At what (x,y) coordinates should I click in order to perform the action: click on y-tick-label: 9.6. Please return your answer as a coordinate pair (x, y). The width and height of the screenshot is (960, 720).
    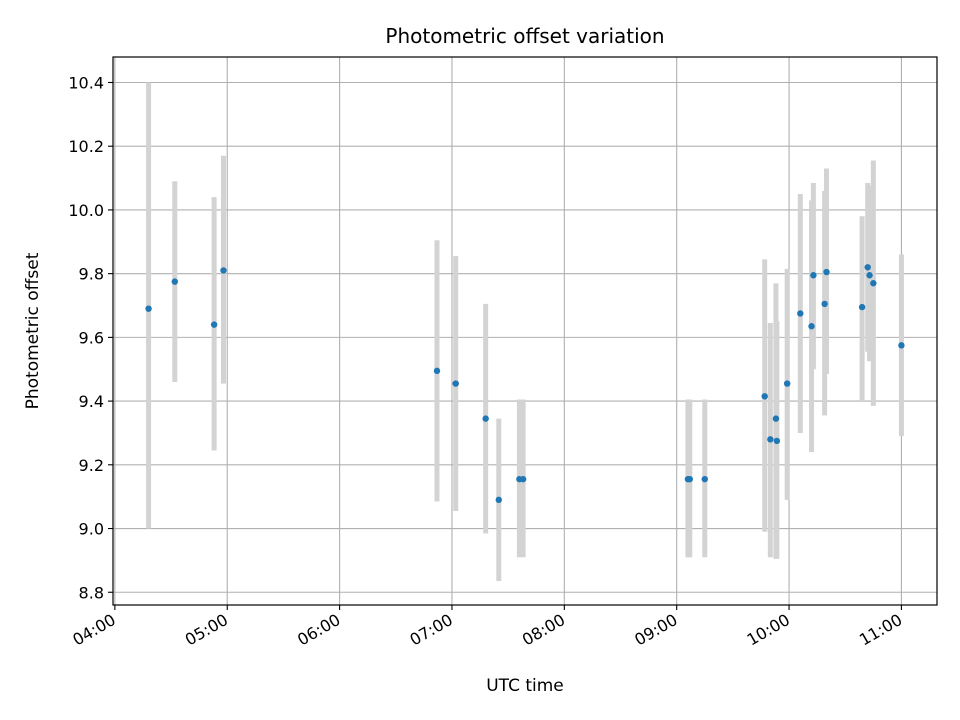
    Looking at the image, I should click on (91, 337).